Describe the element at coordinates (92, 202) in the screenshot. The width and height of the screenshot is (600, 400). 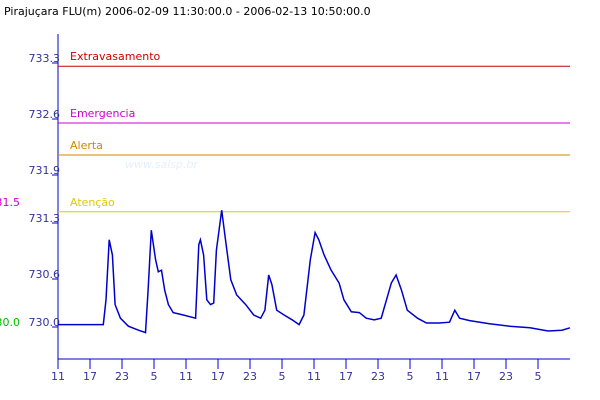
I see `threshold-label: Atenção` at that location.